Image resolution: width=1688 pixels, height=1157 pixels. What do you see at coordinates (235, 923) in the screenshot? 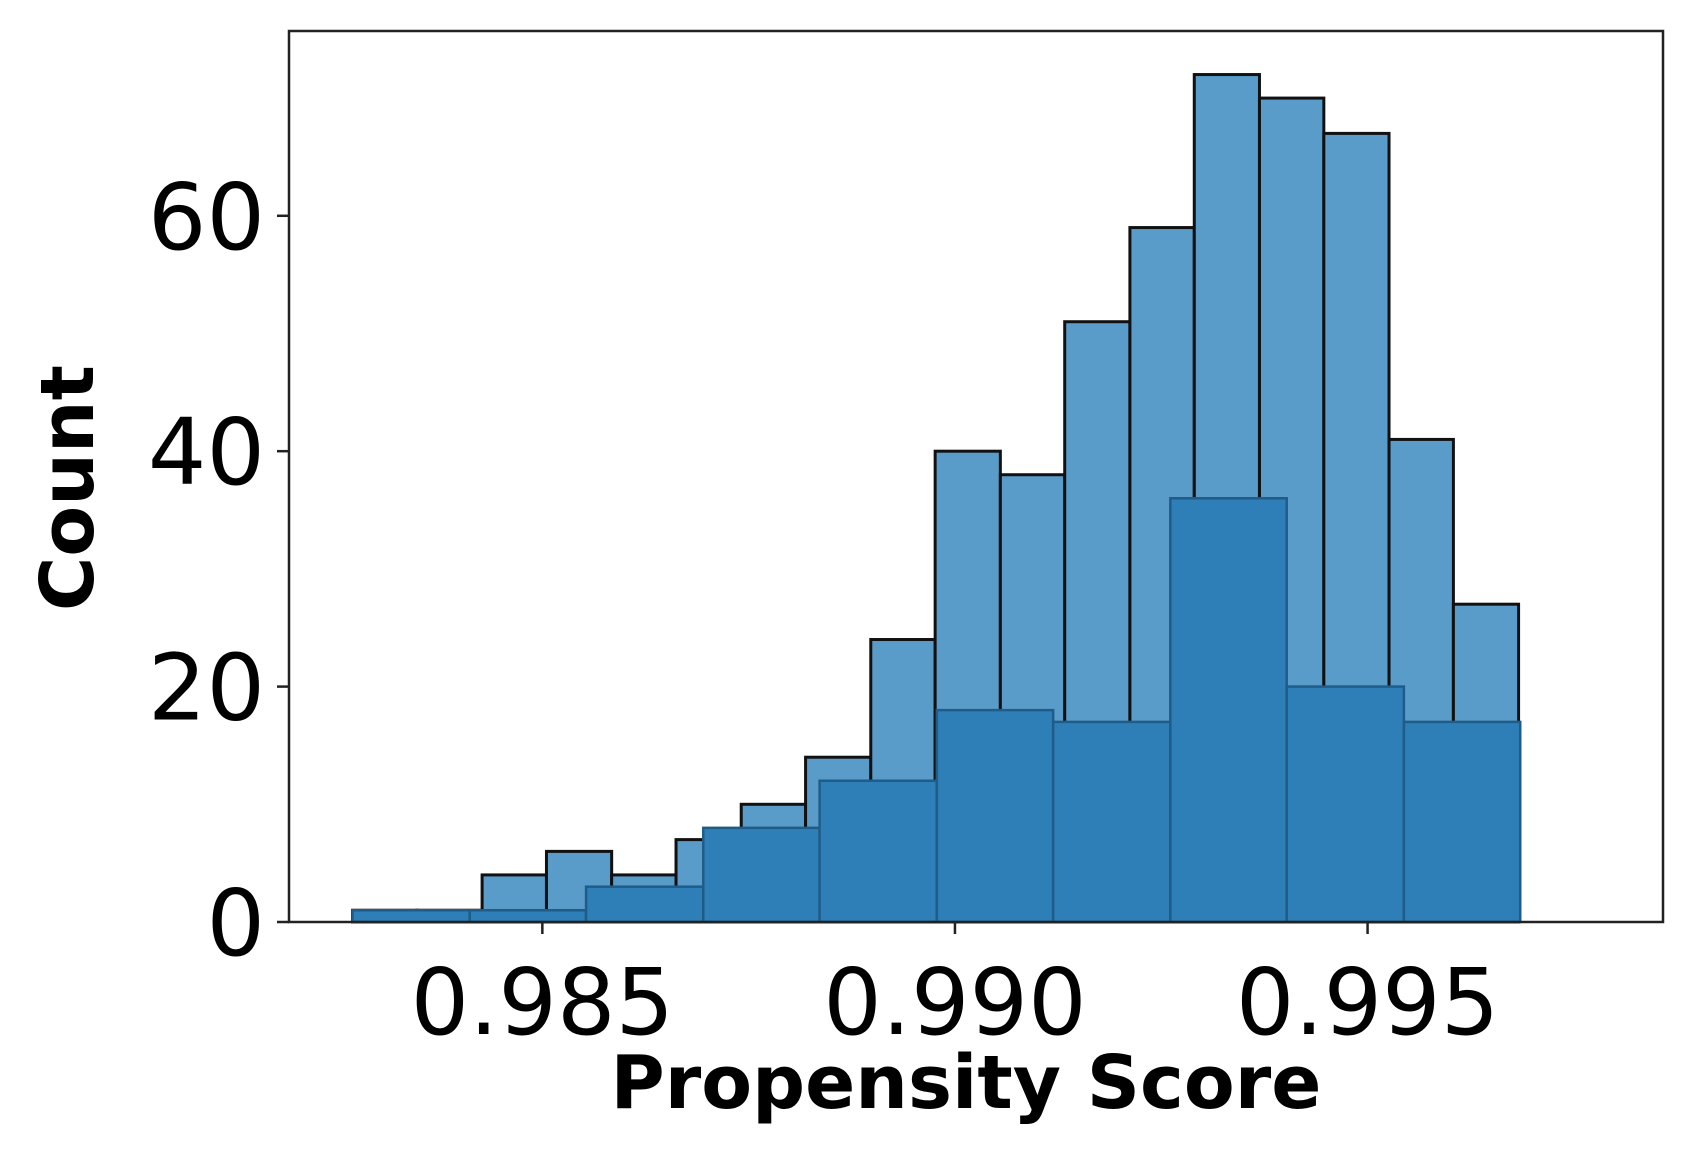
I see `y-tick-label: 0` at bounding box center [235, 923].